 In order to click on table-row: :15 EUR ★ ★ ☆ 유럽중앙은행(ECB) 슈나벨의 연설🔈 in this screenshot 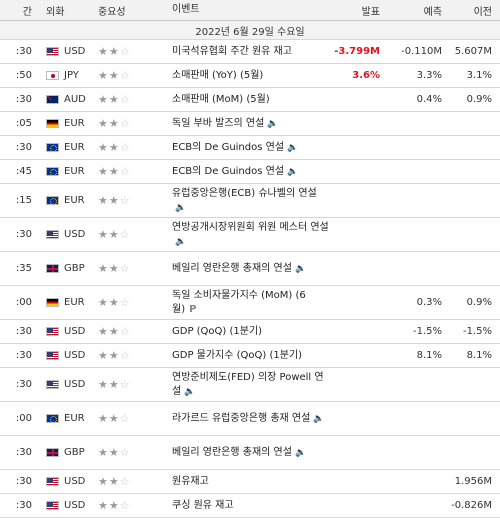, I will do `click(250, 201)`.